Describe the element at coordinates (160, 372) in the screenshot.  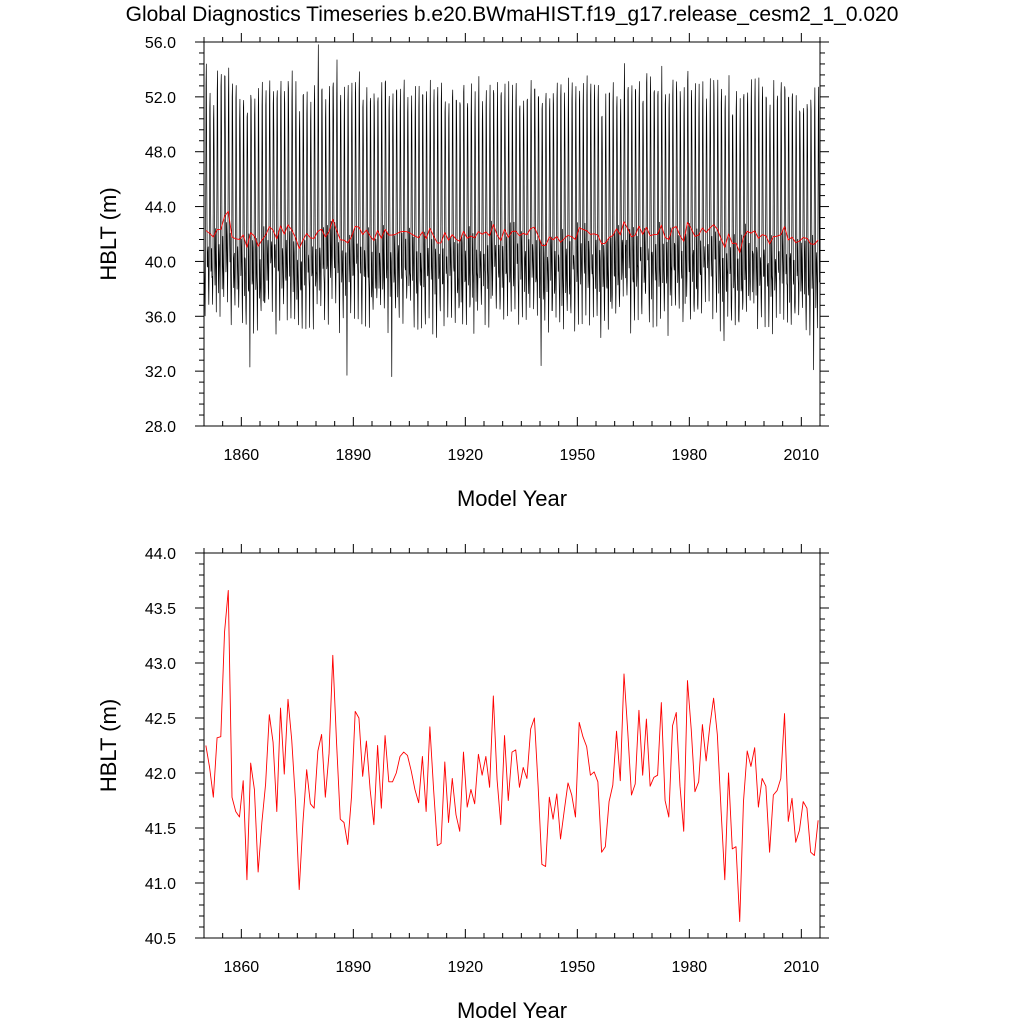
I see `y-tick-label: 32.0` at that location.